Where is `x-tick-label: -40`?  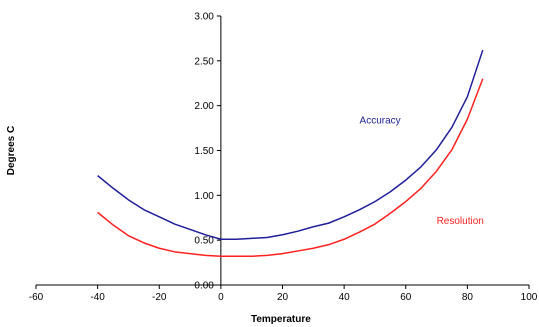
x-tick-label: -40 is located at coordinates (97, 297).